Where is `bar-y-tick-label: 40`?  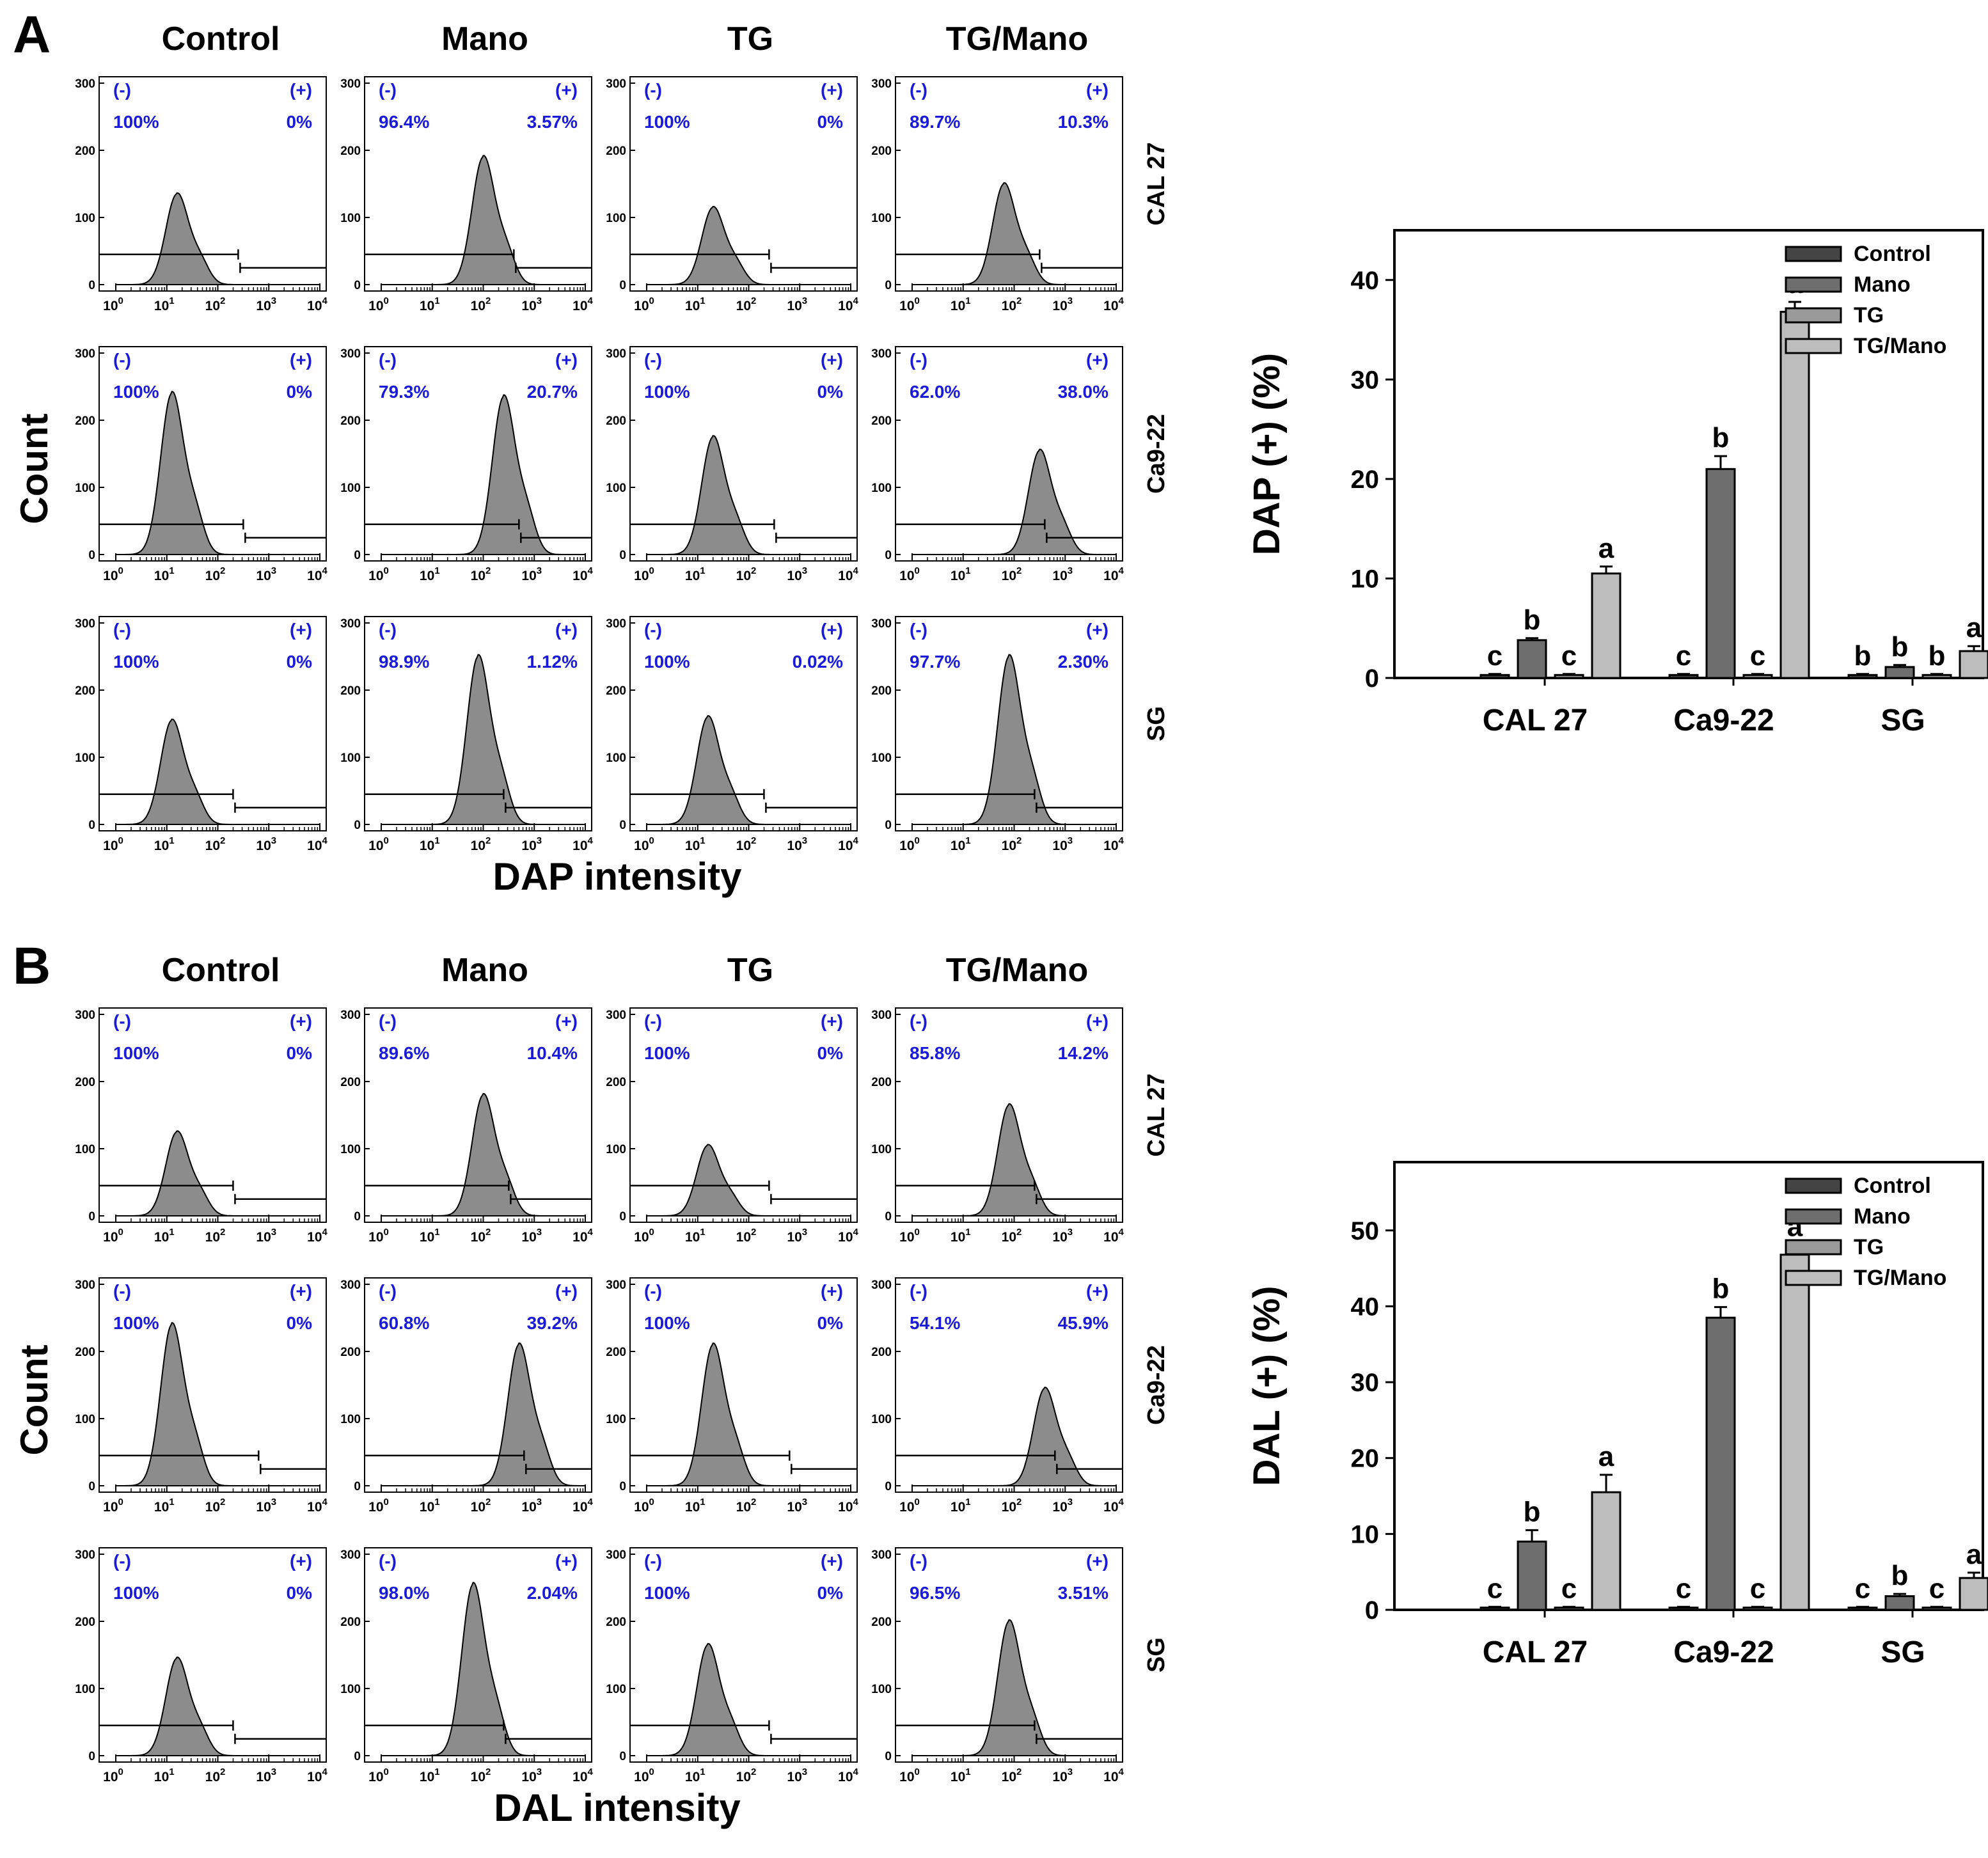 bar-y-tick-label: 40 is located at coordinates (1365, 1307).